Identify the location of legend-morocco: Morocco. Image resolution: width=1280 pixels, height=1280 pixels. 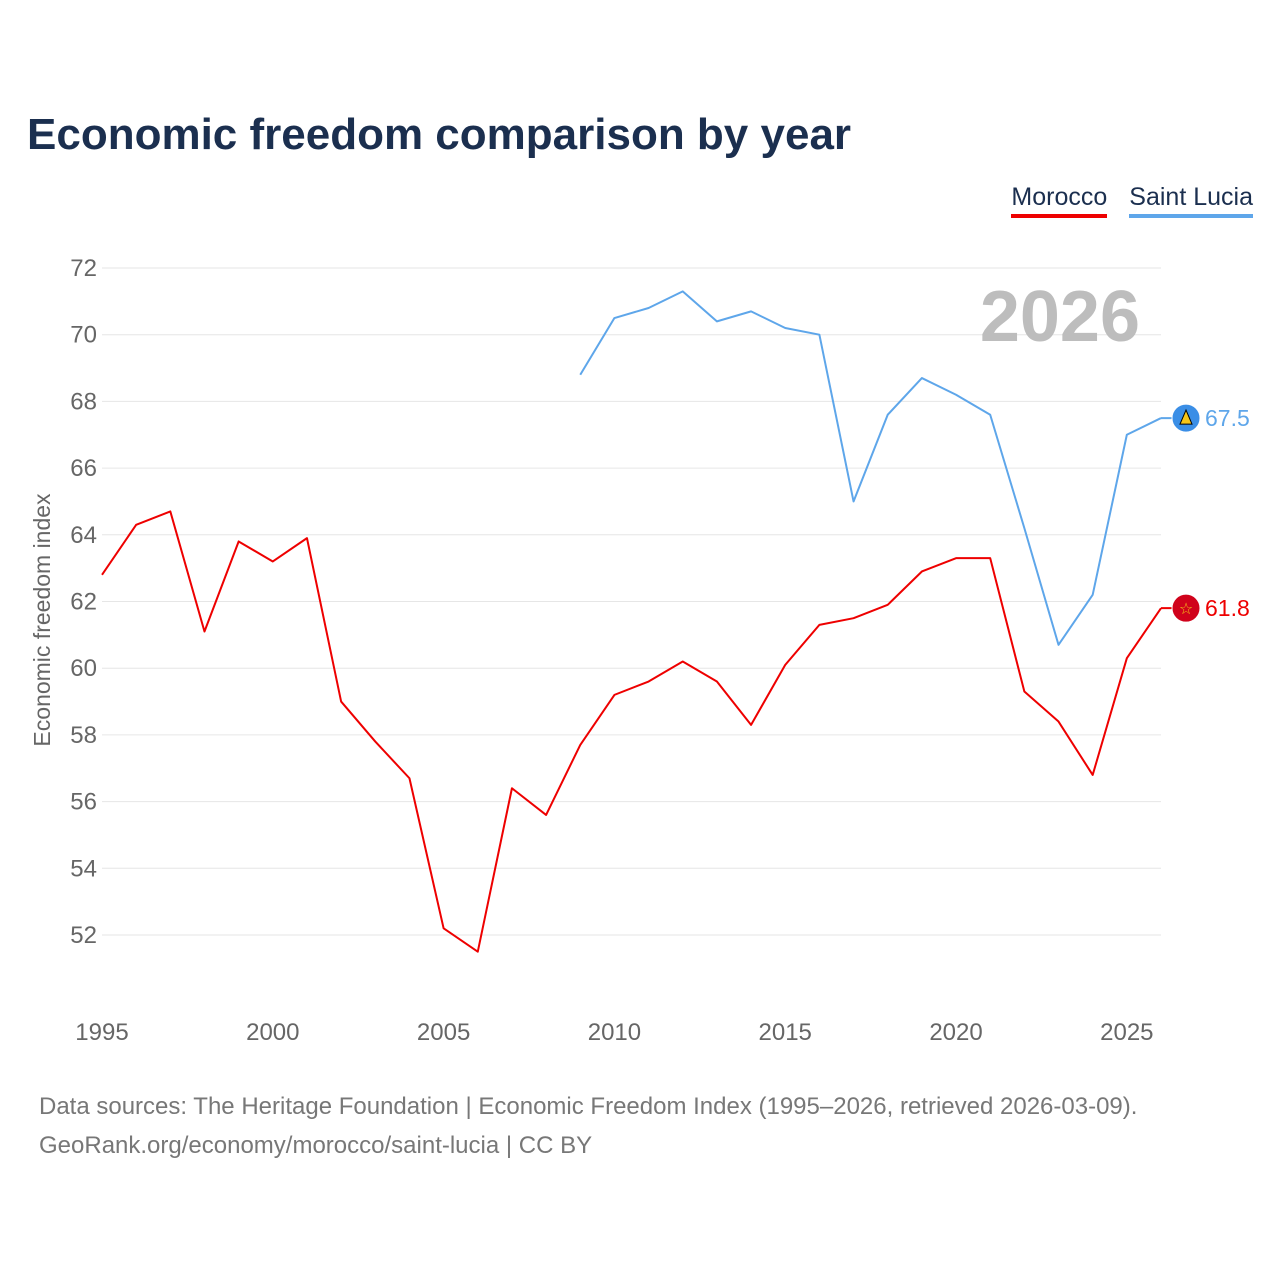
(1059, 200).